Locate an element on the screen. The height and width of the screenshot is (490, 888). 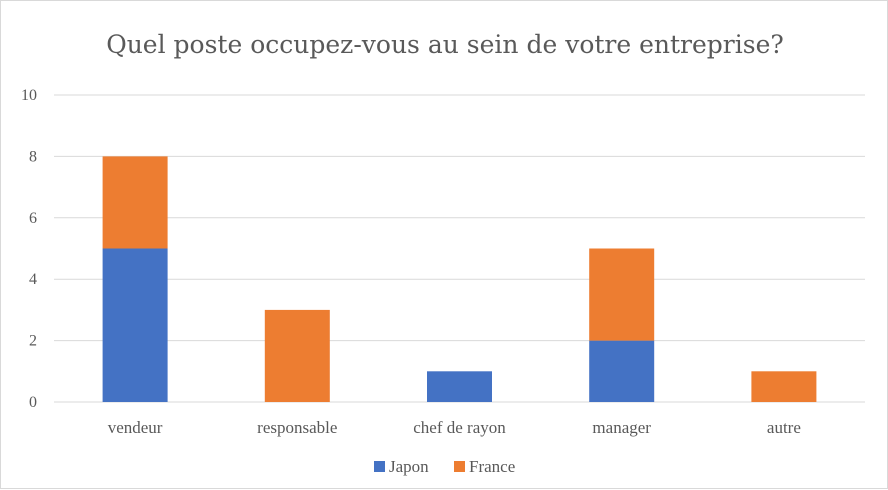
category-label: autre is located at coordinates (784, 427).